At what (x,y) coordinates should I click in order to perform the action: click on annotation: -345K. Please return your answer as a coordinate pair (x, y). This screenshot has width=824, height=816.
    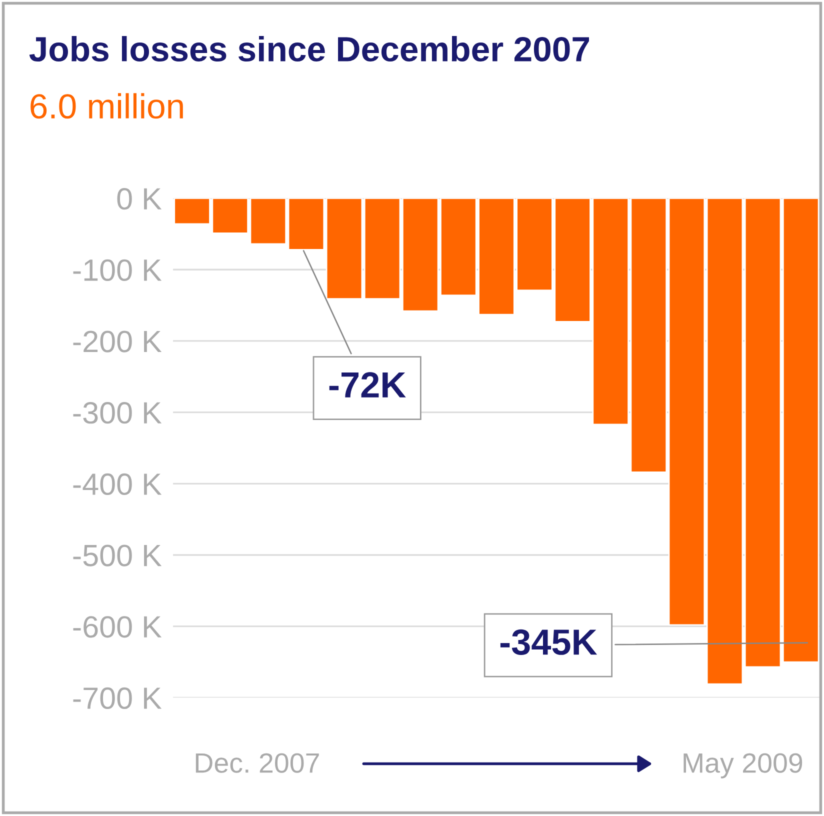
    Looking at the image, I should click on (549, 642).